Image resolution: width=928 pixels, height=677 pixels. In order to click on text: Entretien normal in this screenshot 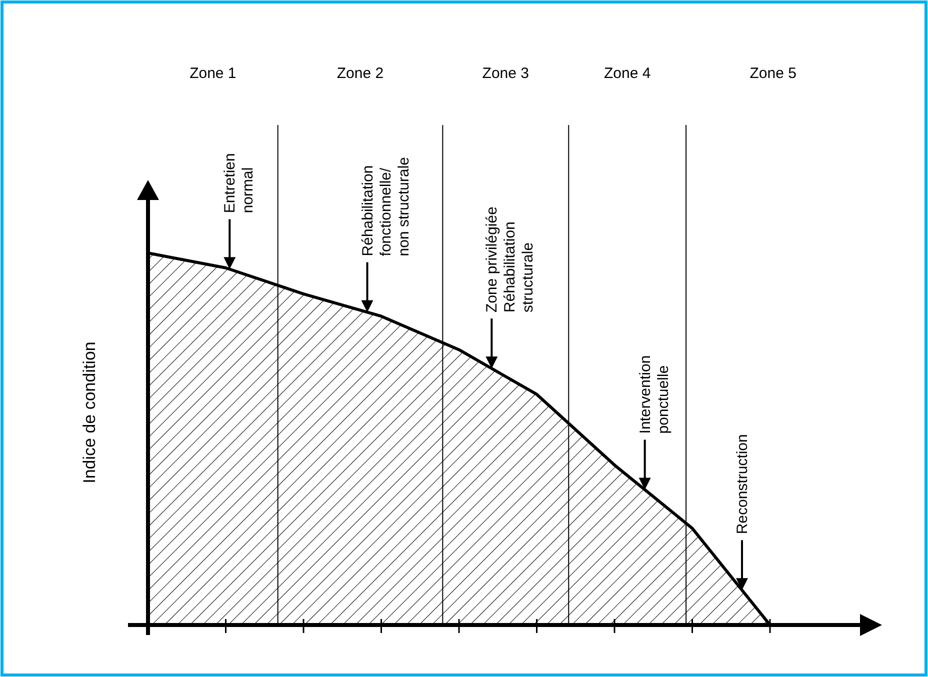, I will do `click(239, 183)`.